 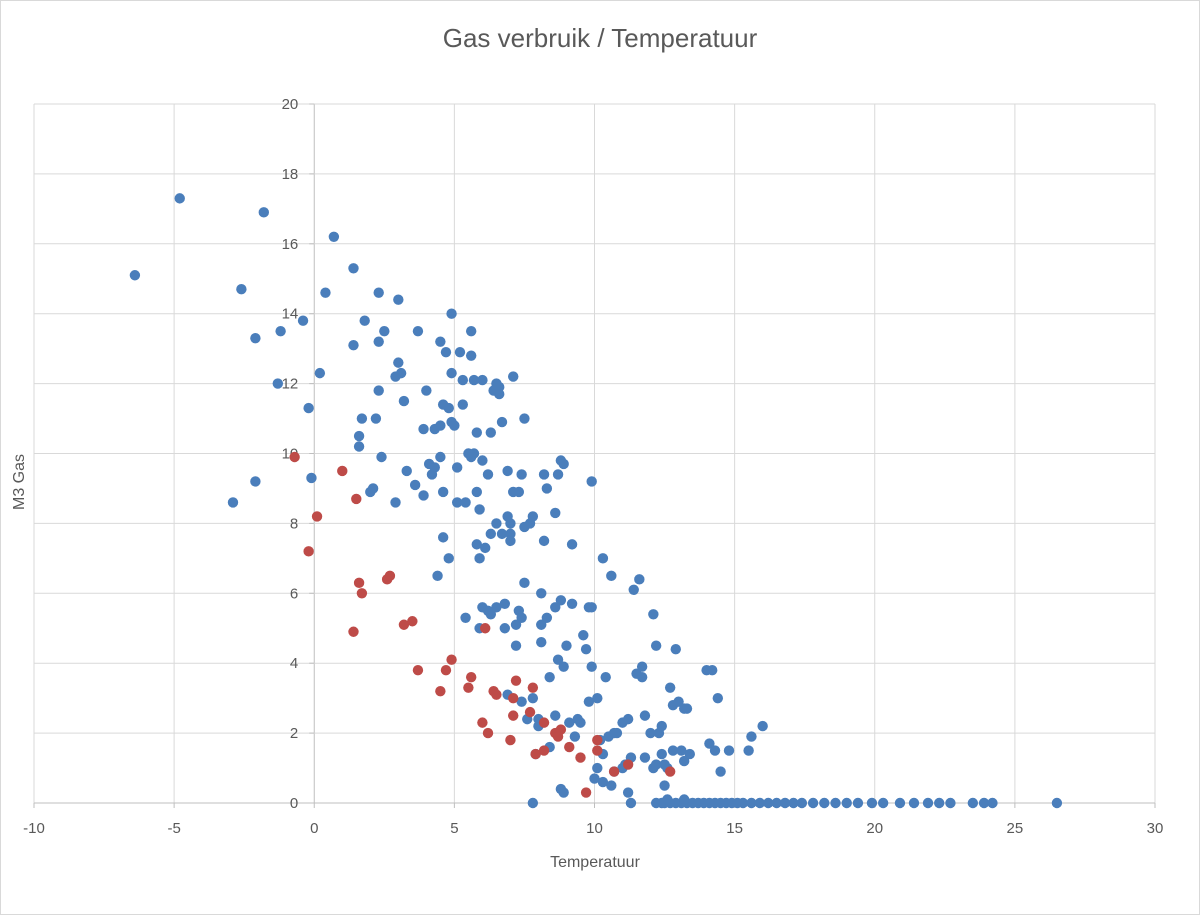 What do you see at coordinates (294, 663) in the screenshot?
I see `y-tick-label: 4` at bounding box center [294, 663].